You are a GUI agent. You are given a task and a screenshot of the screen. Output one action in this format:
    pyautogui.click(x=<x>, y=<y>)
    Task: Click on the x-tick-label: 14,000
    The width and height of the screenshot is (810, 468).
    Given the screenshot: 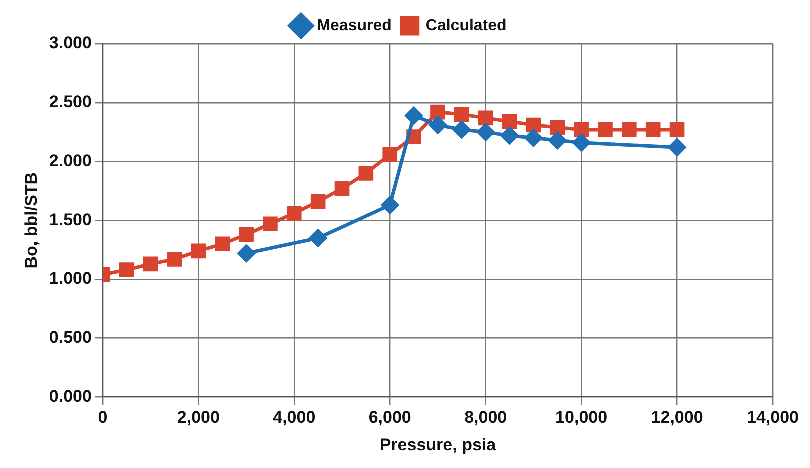 What is the action you would take?
    pyautogui.click(x=773, y=418)
    